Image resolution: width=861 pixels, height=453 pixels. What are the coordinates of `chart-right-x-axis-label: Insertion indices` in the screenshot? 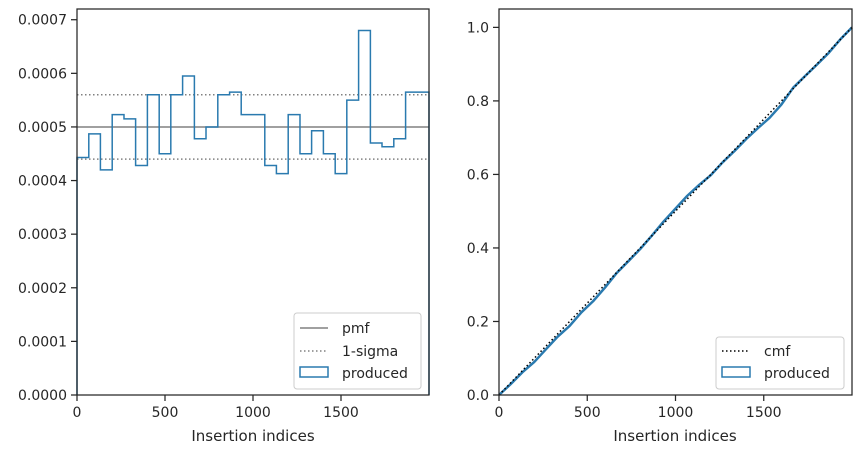 It's located at (674, 436).